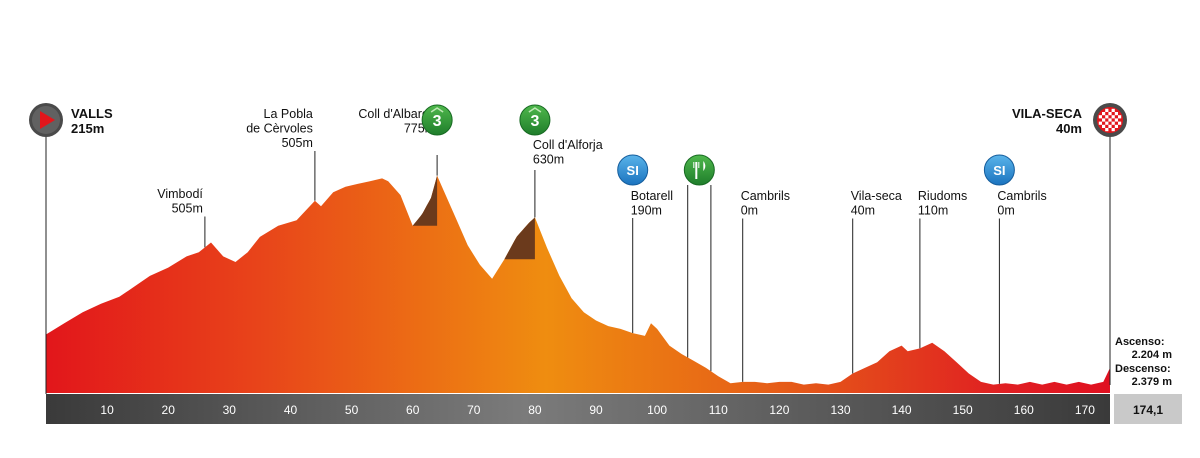 The width and height of the screenshot is (1200, 458). What do you see at coordinates (169, 410) in the screenshot?
I see `axis-tick-label: 20` at bounding box center [169, 410].